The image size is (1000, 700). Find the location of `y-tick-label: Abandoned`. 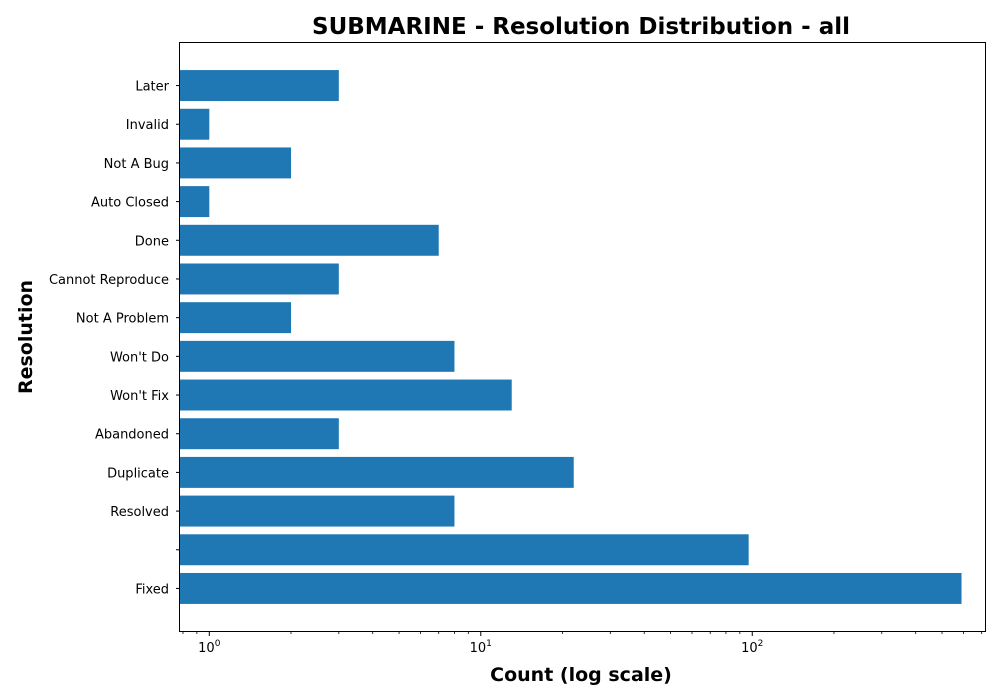

y-tick-label: Abandoned is located at coordinates (132, 435).